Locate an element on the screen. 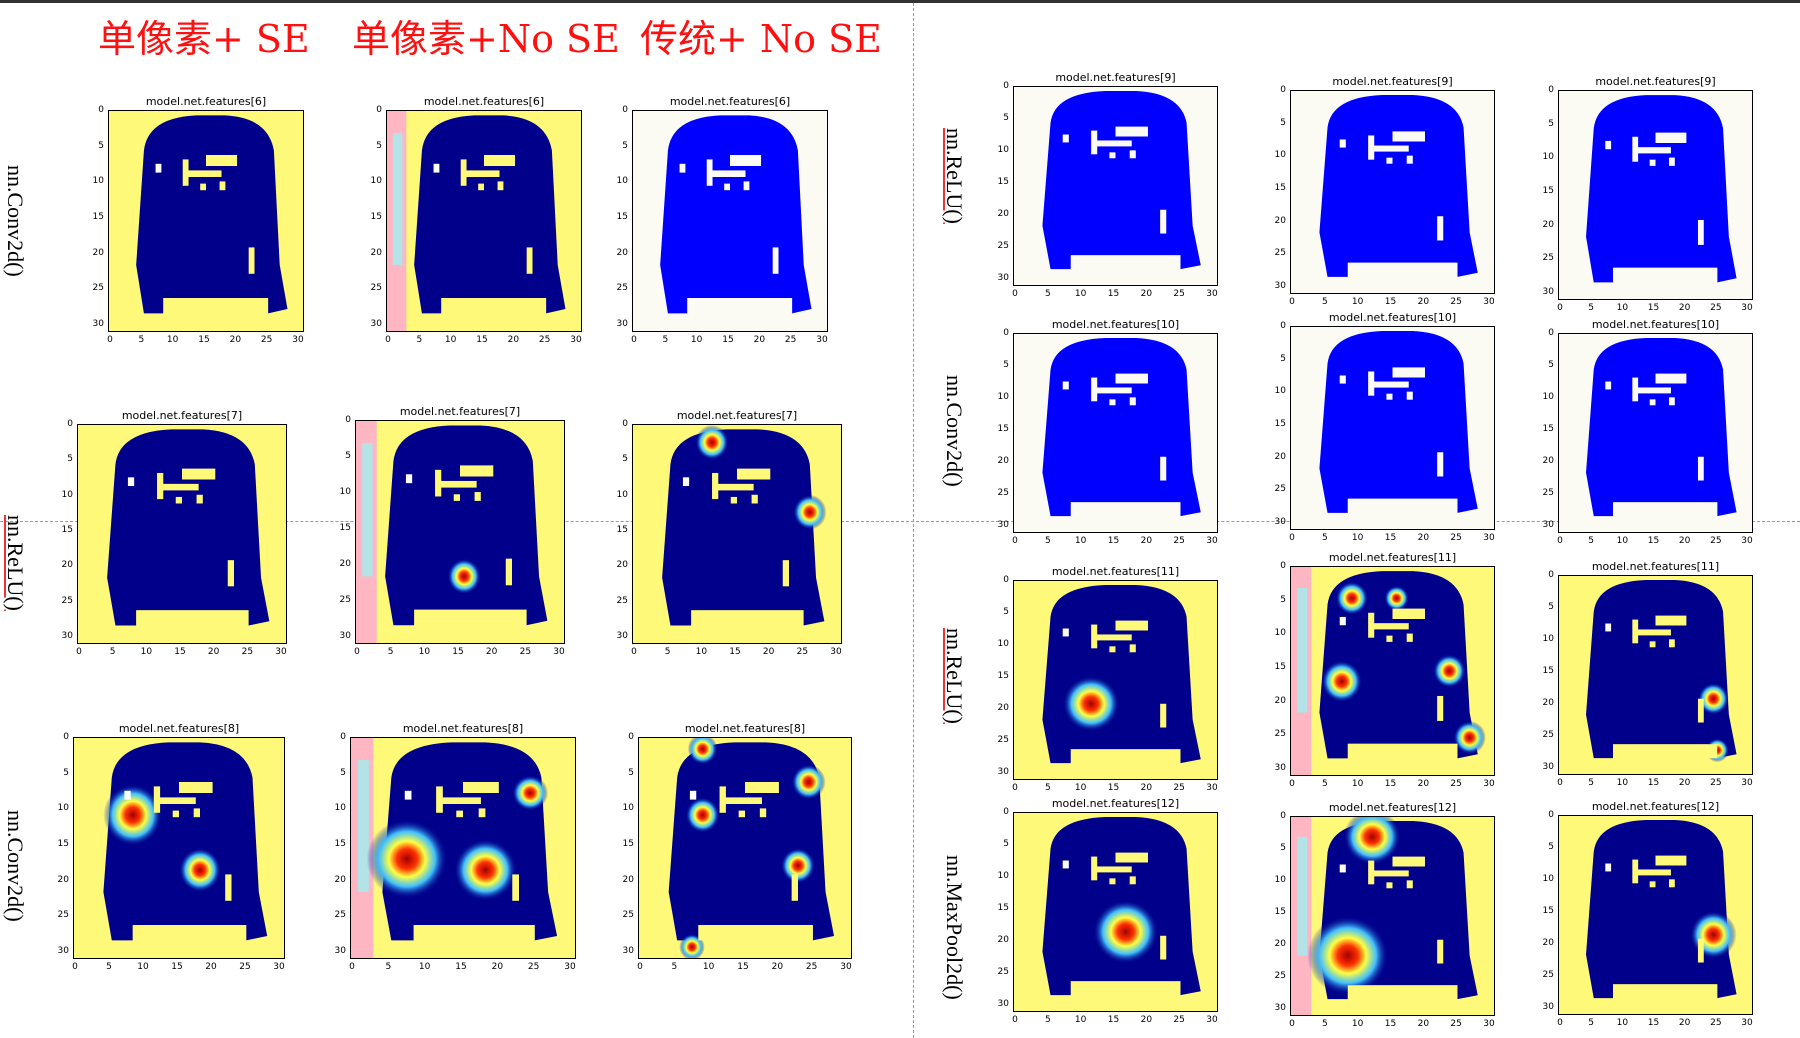 The height and width of the screenshot is (1038, 1800). panel-title: model.net.features[12] is located at coordinates (1655, 806).